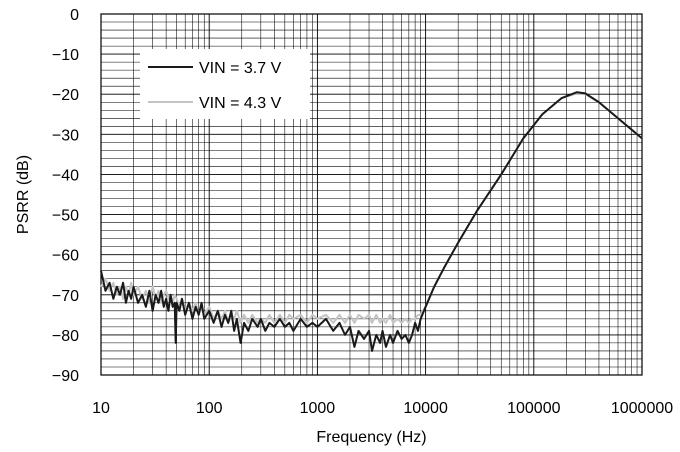 This screenshot has height=452, width=680. I want to click on y-tick-labels: 0 −10 −20 −30 −40 −50 −60 −70 −80 −90, so click(65, 196).